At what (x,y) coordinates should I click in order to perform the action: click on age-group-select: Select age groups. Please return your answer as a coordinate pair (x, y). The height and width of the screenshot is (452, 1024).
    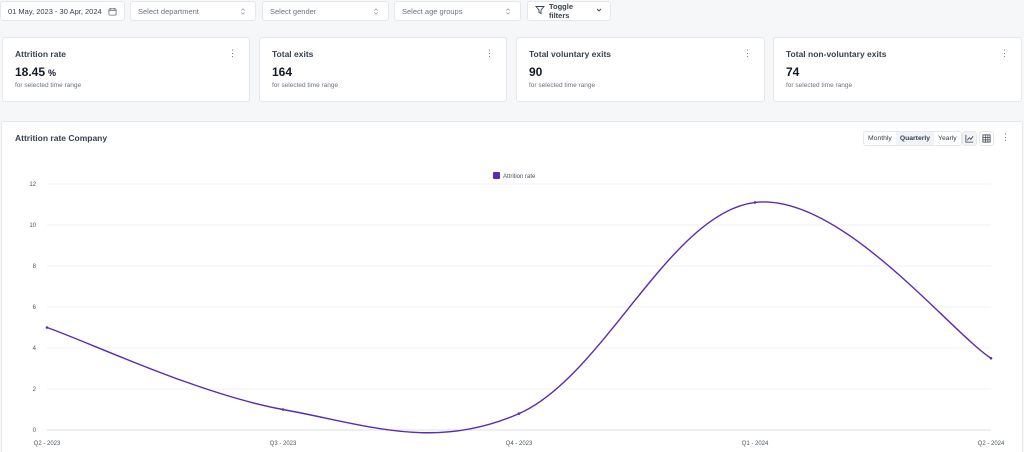
    Looking at the image, I should click on (457, 11).